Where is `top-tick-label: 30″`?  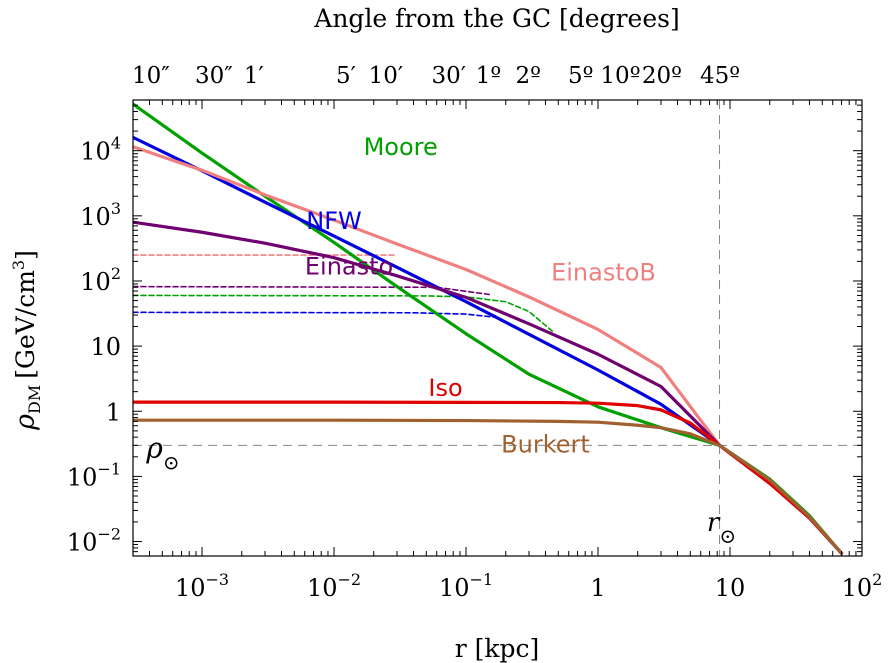 top-tick-label: 30″ is located at coordinates (214, 76).